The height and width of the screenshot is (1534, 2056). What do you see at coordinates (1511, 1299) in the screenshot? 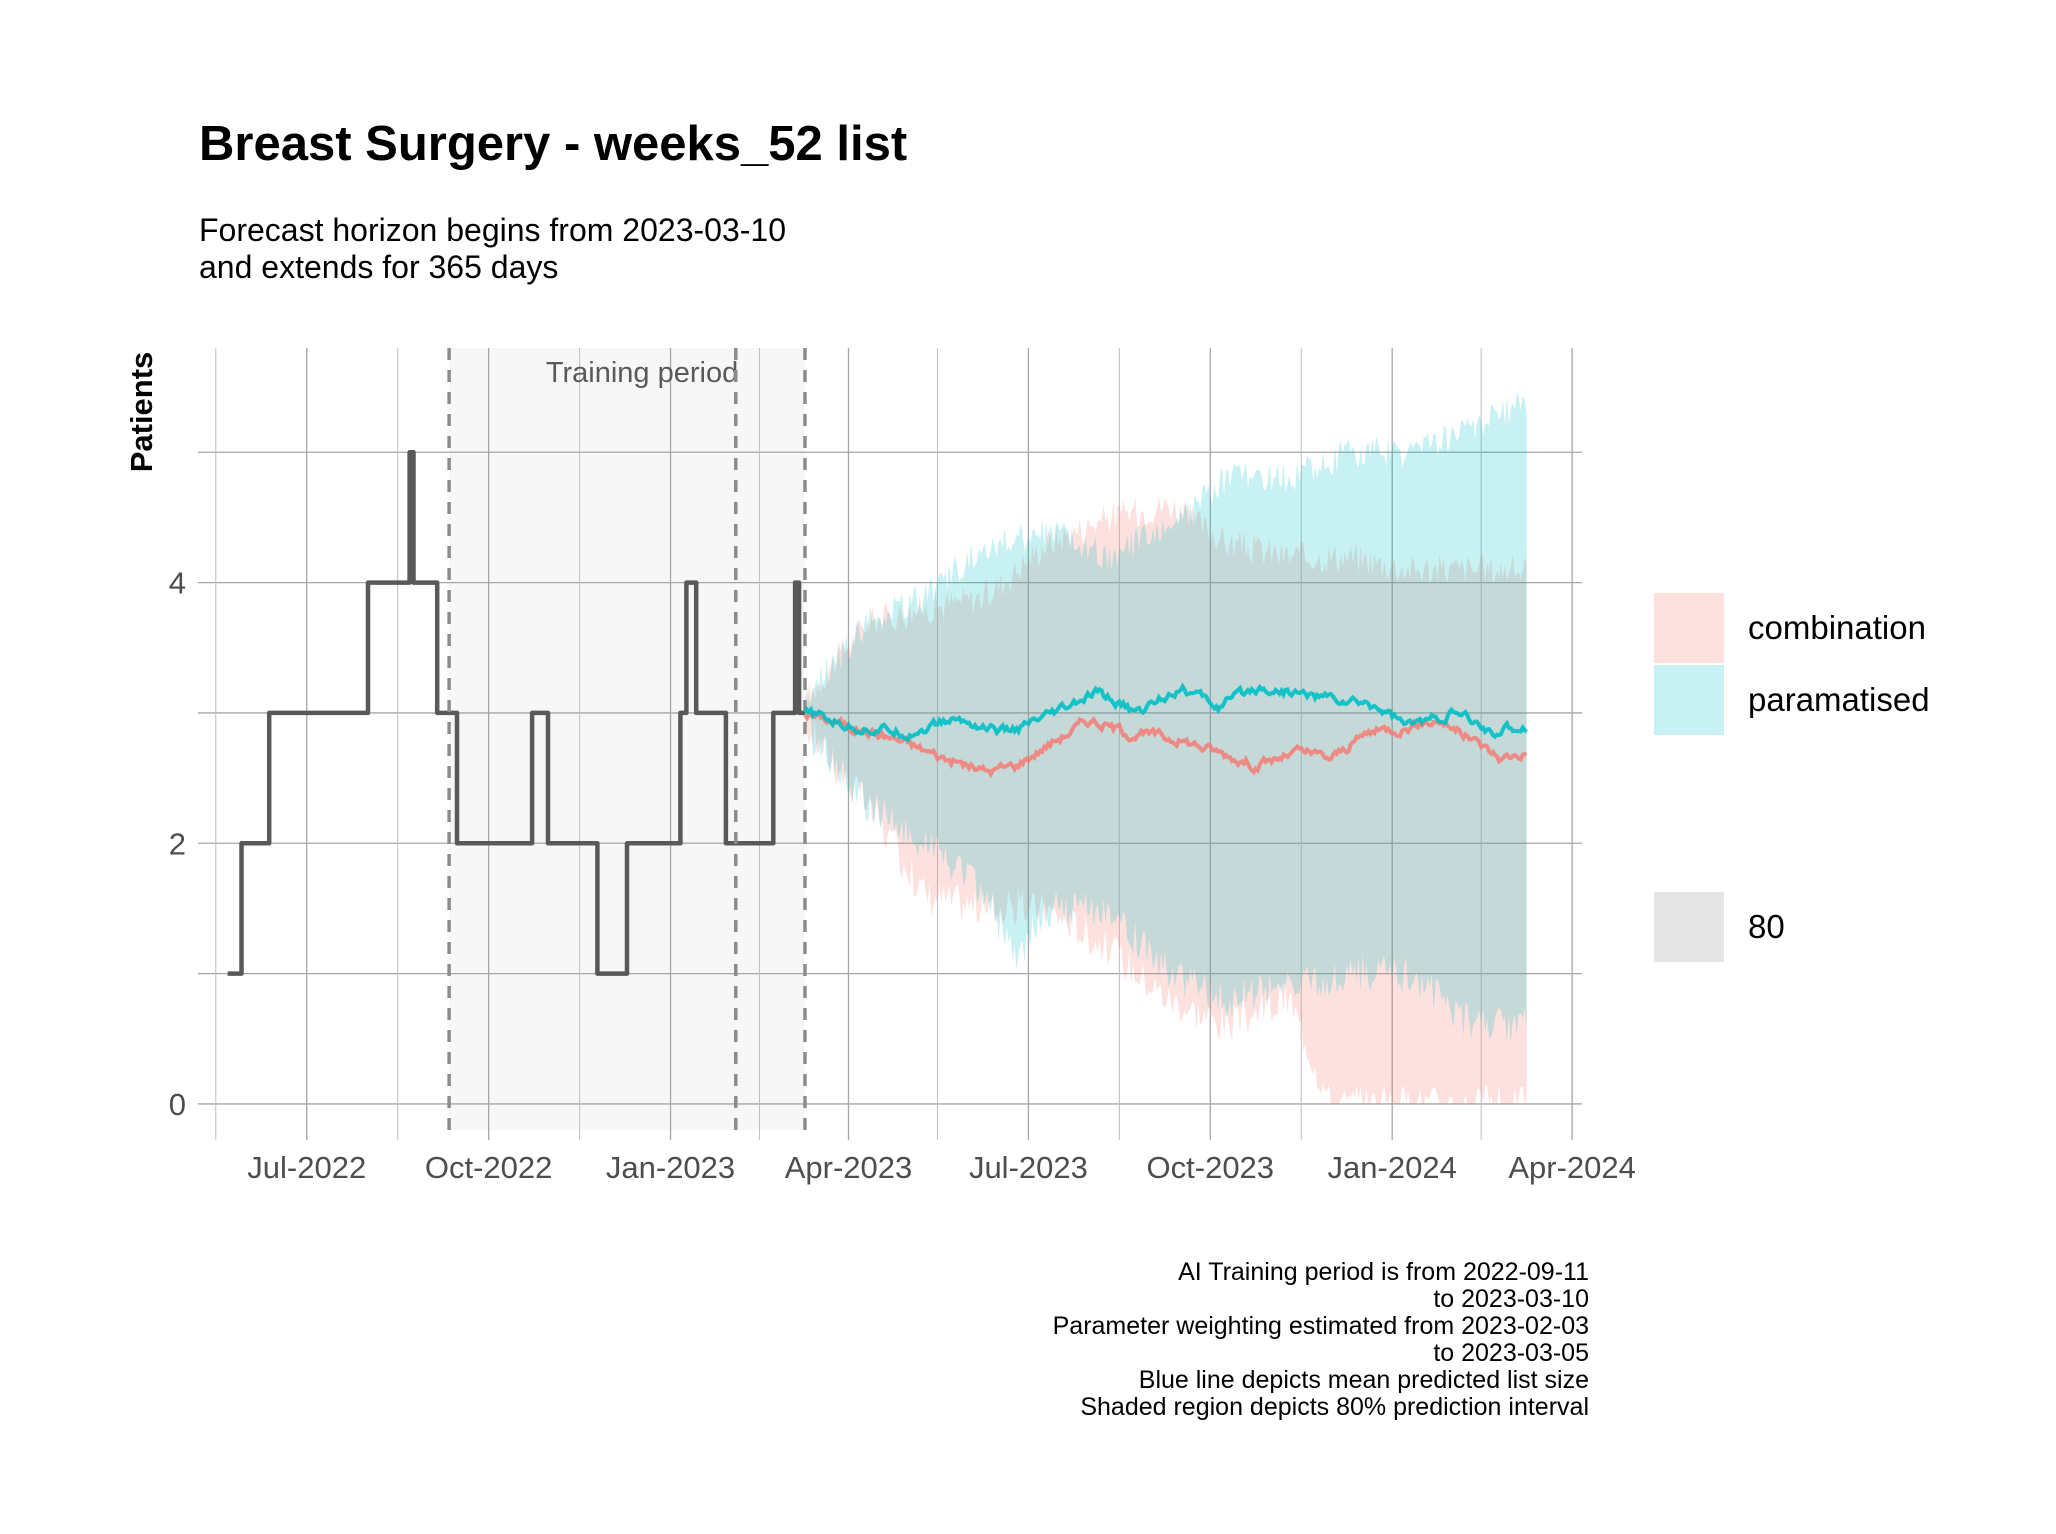
I see `caption-line-2: to 2023-03-10` at bounding box center [1511, 1299].